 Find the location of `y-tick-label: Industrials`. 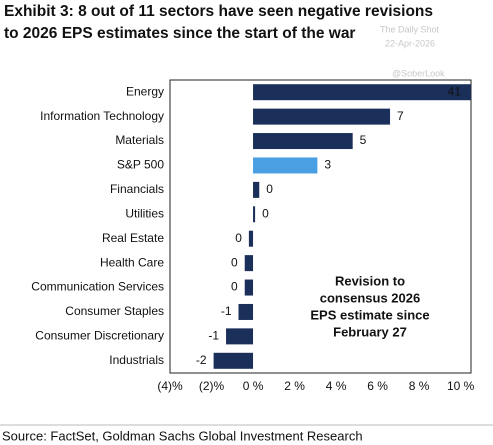

y-tick-label: Industrials is located at coordinates (136, 360).